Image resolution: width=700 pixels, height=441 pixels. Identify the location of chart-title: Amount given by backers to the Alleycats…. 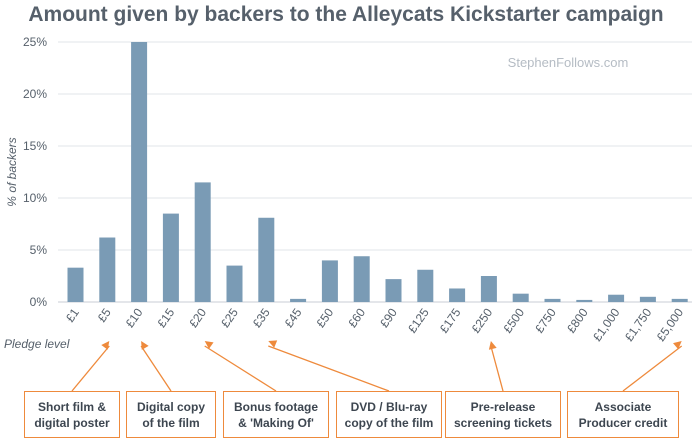
(345, 14).